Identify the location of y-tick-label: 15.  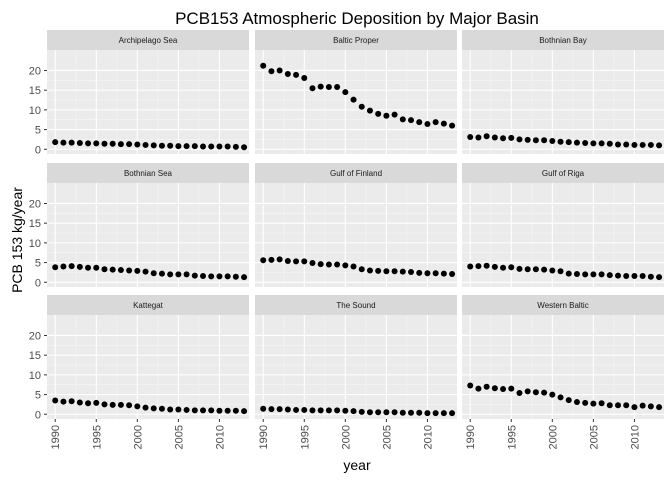
(35, 356).